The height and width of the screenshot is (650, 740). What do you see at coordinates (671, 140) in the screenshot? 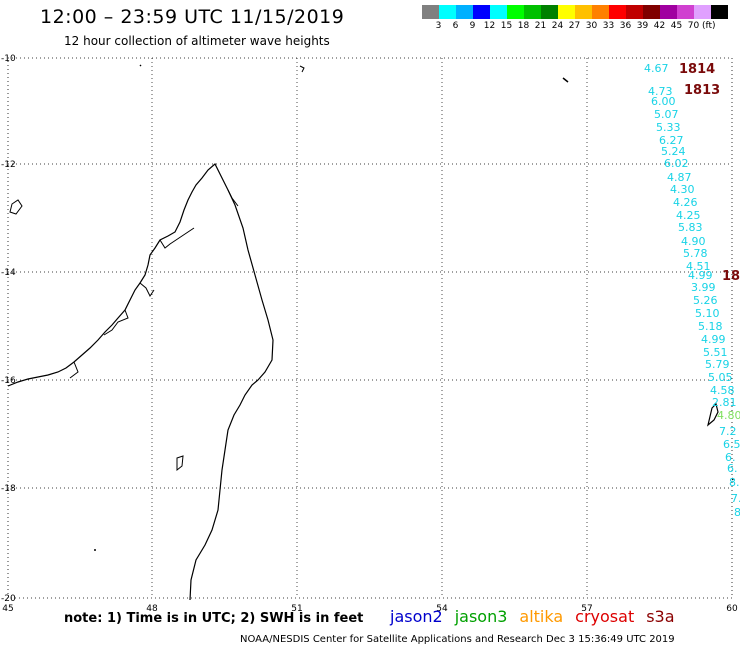
I see `wave-height-value: 6.27` at bounding box center [671, 140].